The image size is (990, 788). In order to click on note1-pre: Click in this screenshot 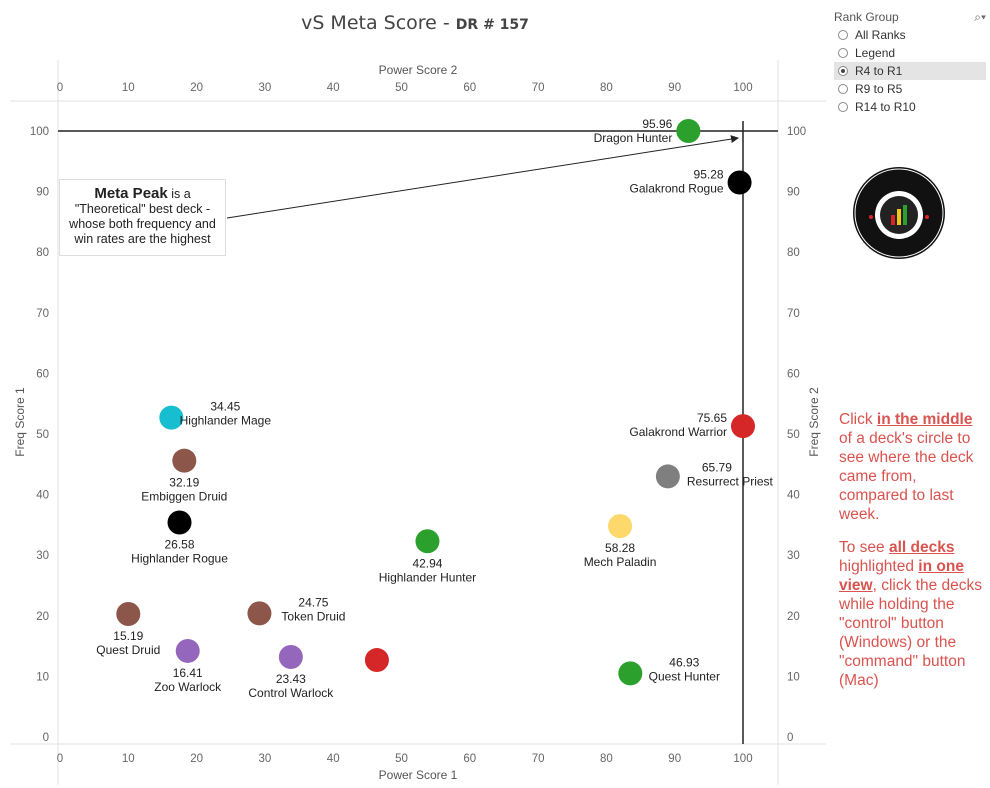, I will do `click(858, 419)`.